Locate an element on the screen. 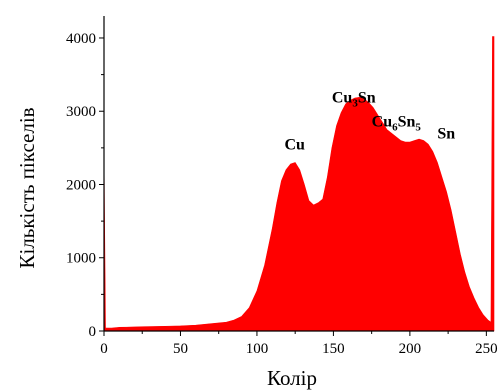 The image size is (501, 392). y-tick-label-2000: 2000 is located at coordinates (81, 185).